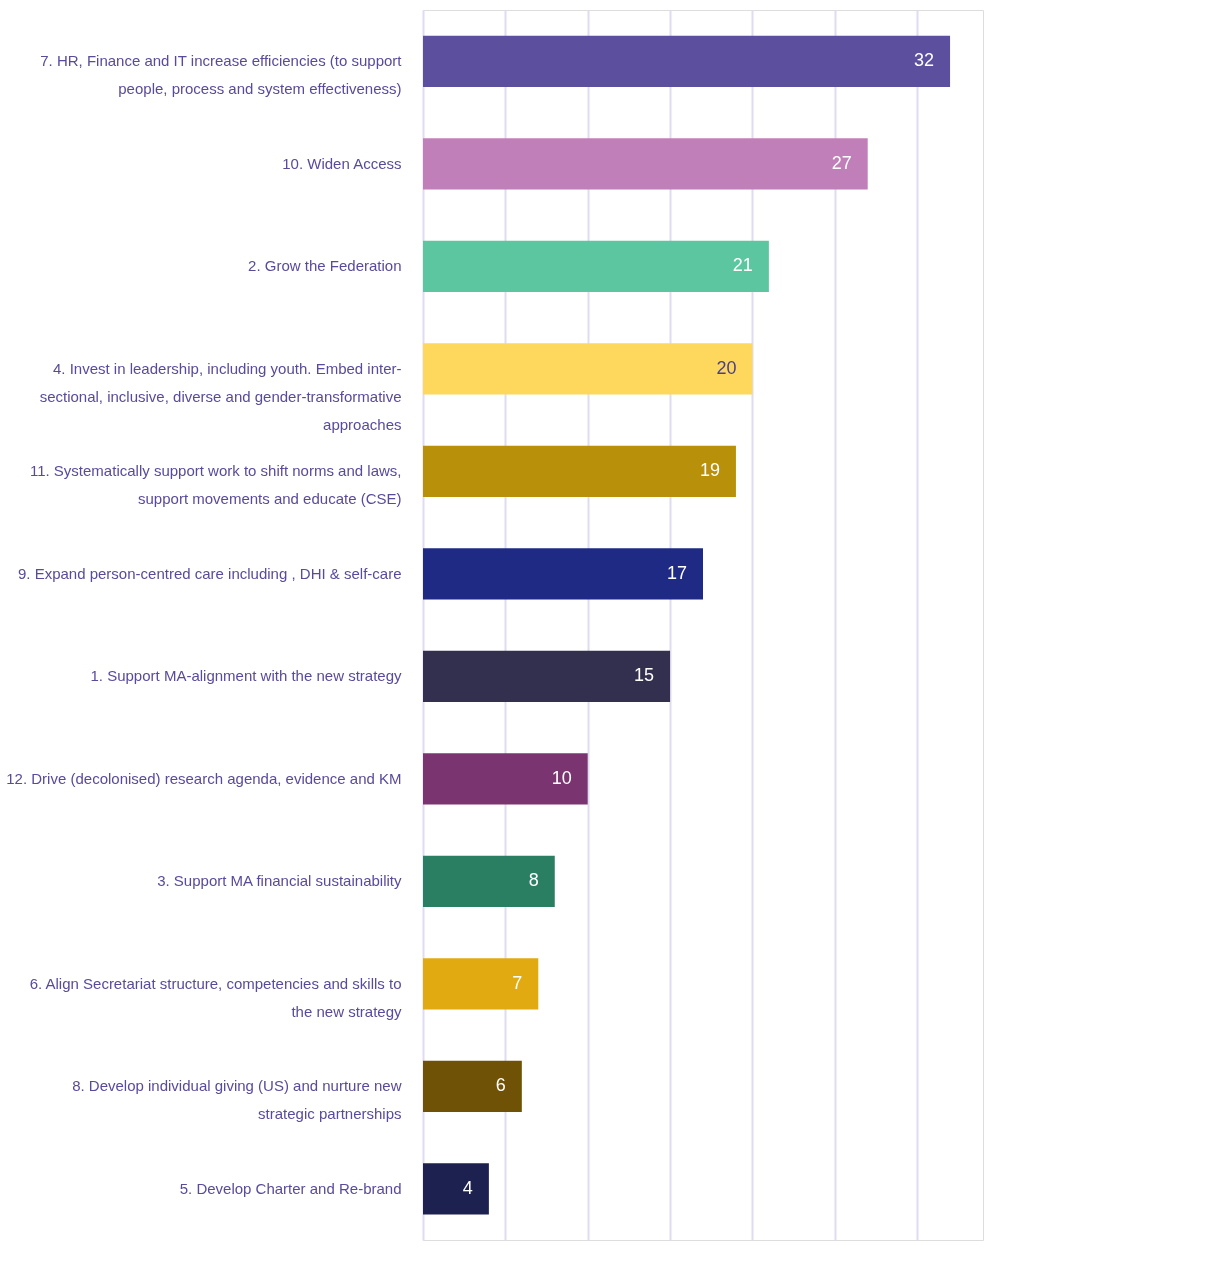 Image resolution: width=1213 pixels, height=1268 pixels. I want to click on data-label: 7, so click(517, 982).